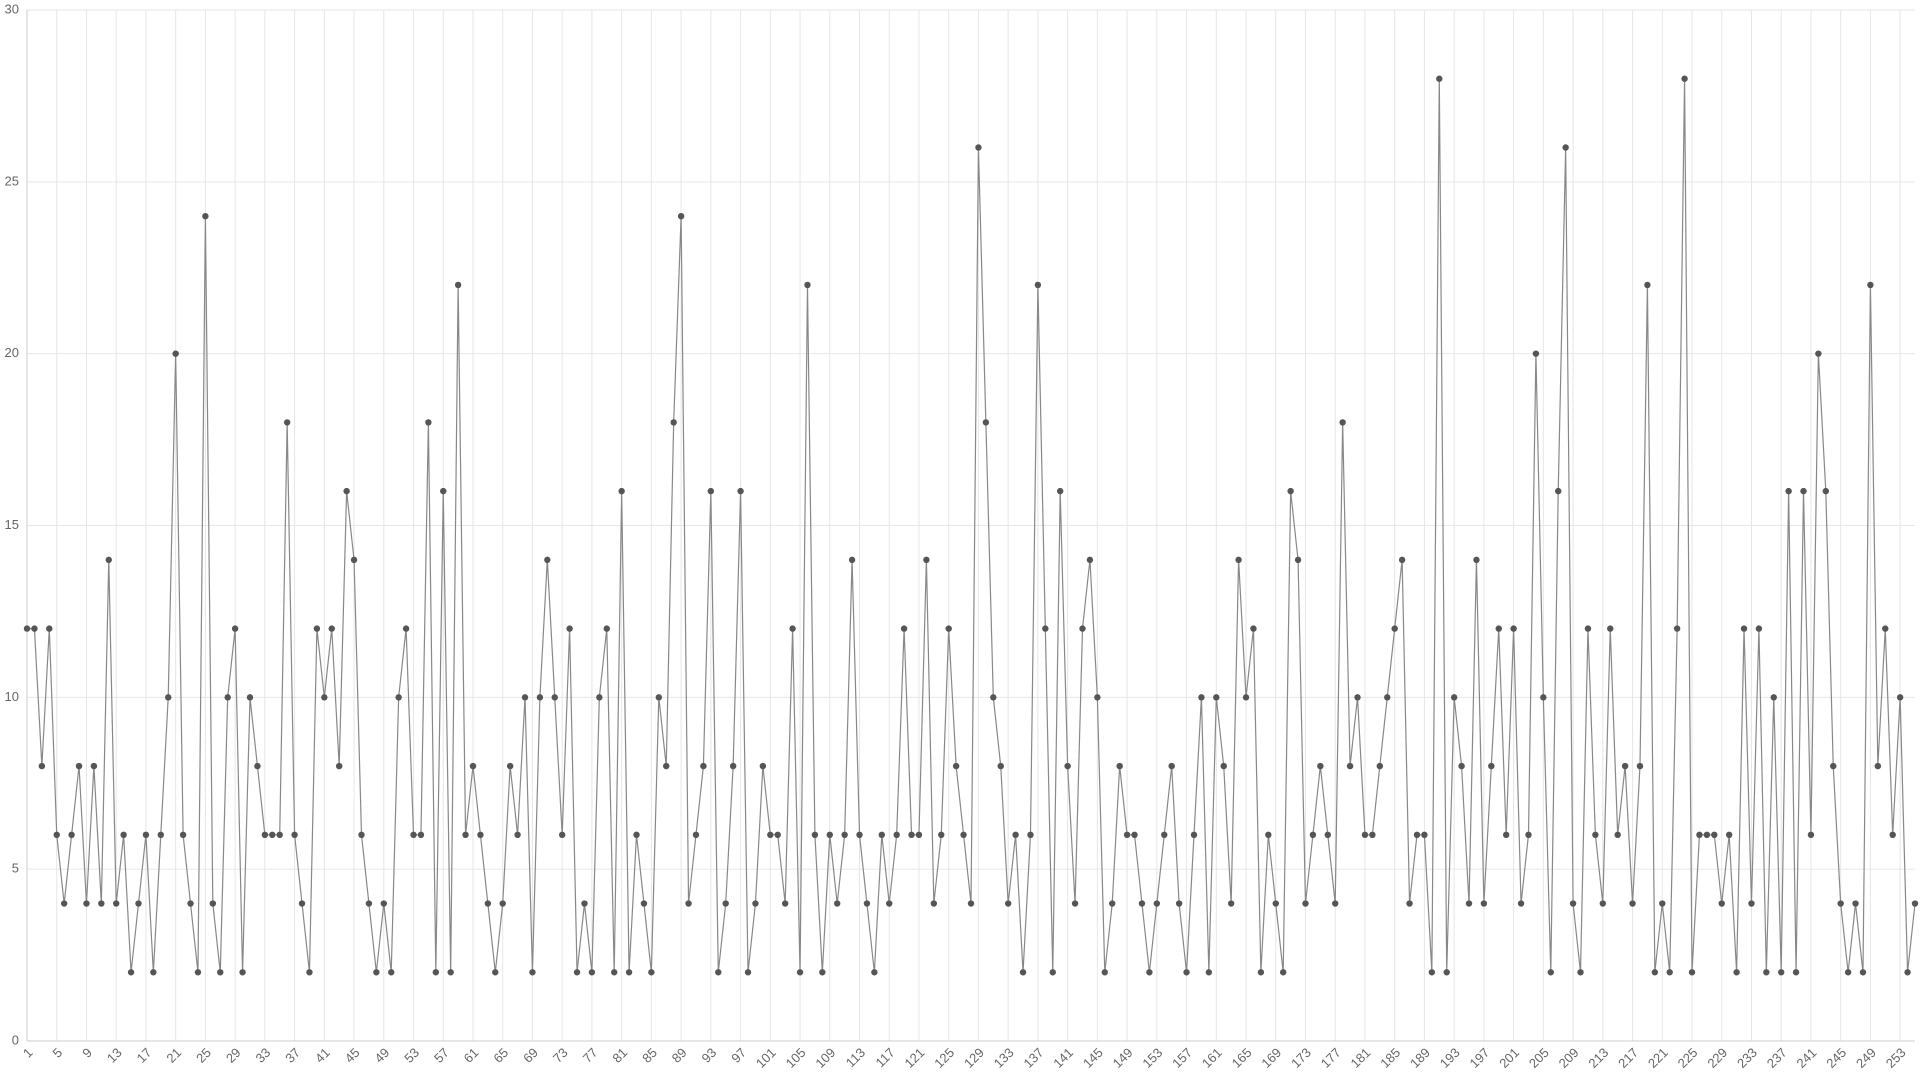  I want to click on x-tick-label: 197, so click(1479, 1058).